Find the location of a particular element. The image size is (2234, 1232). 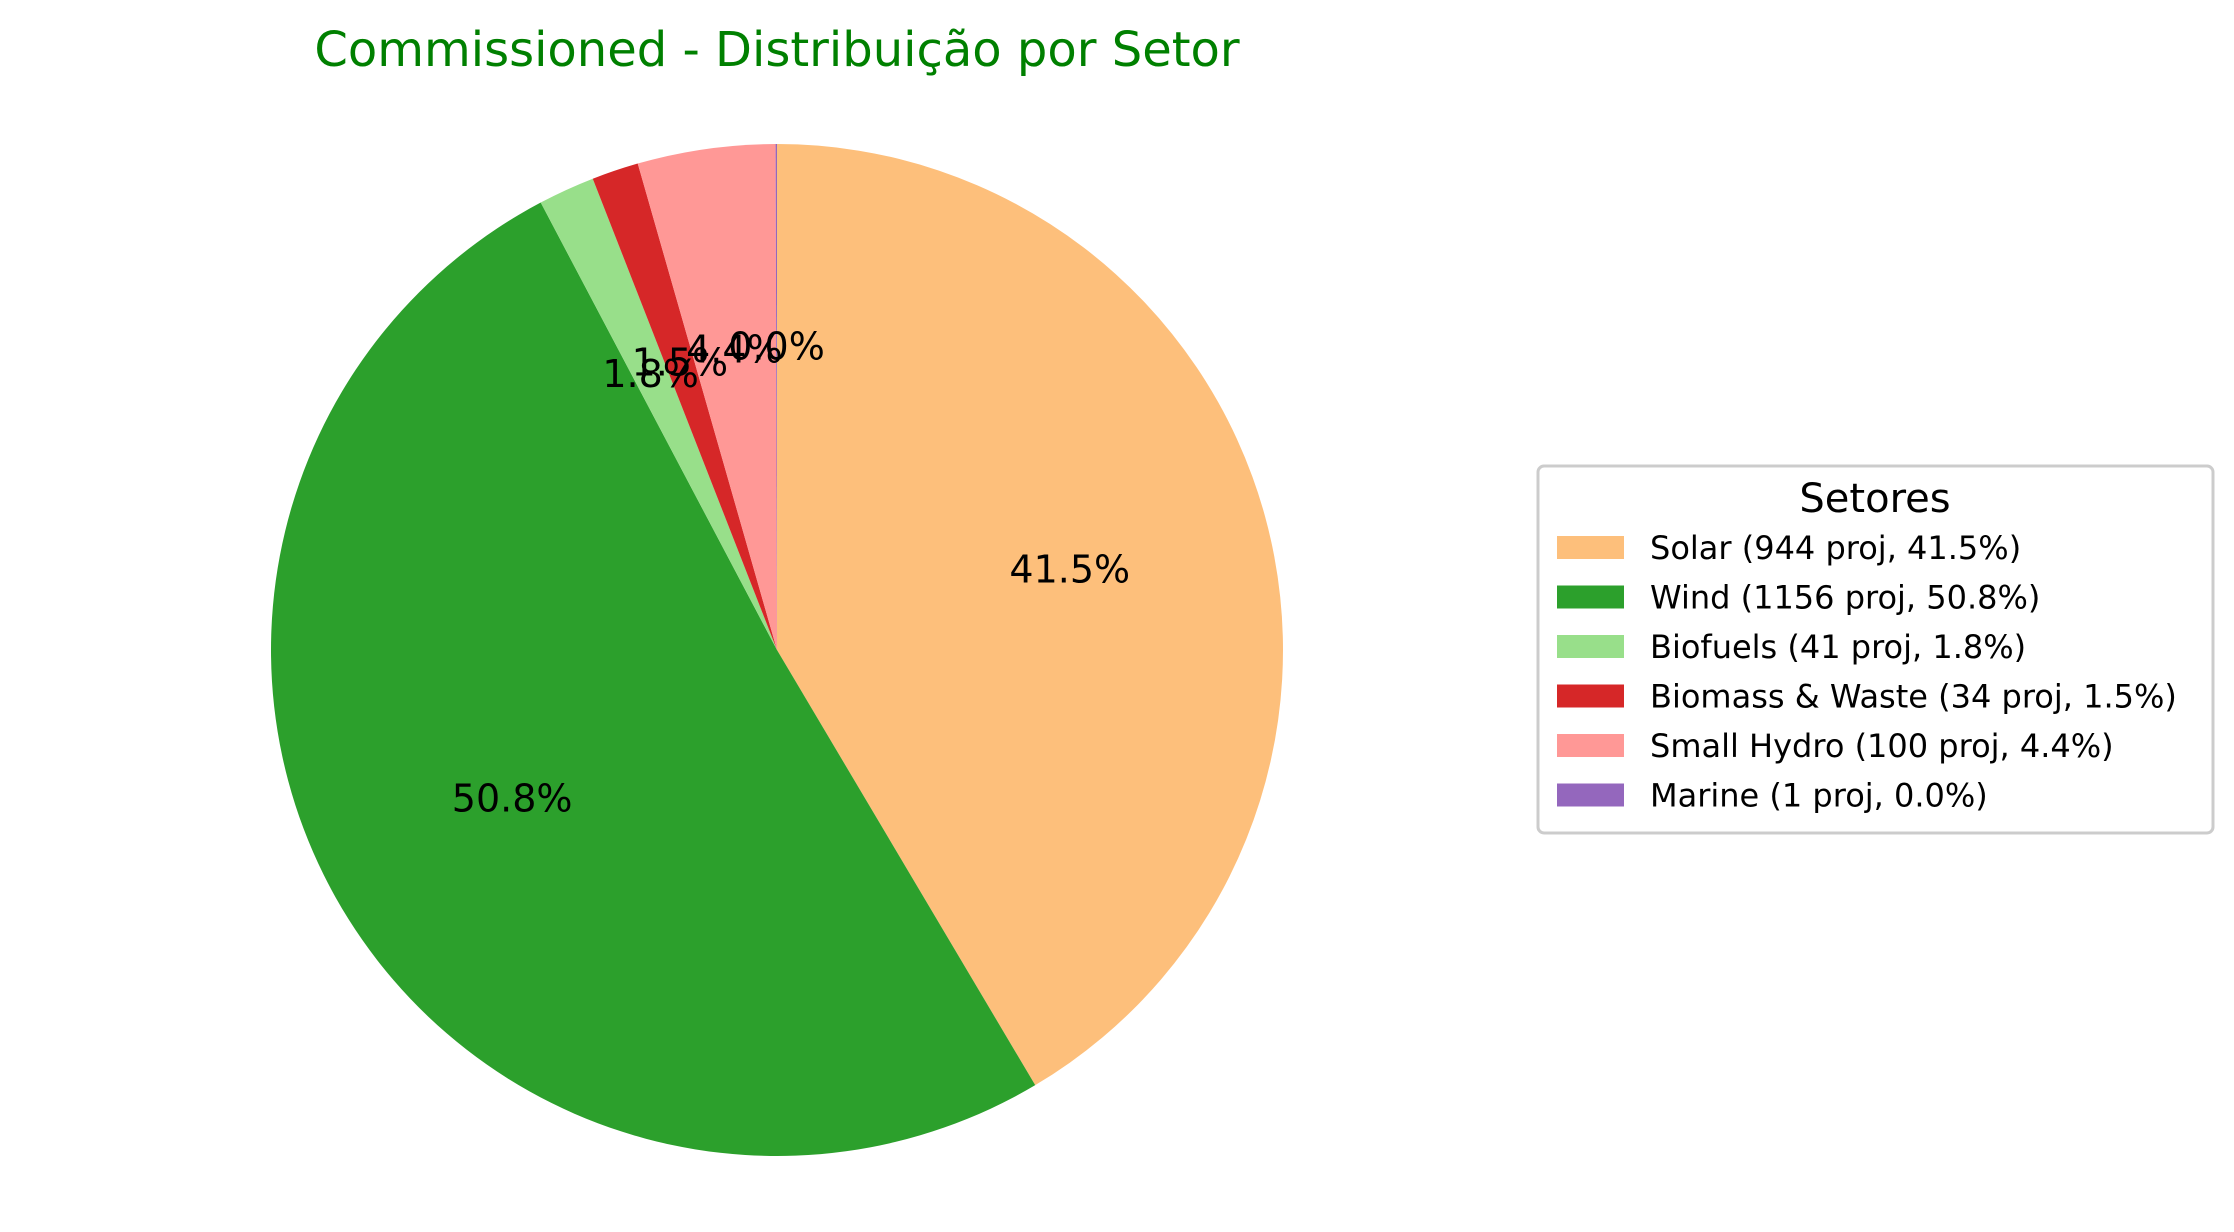

slice-percent-label: 41.5% is located at coordinates (1069, 570).